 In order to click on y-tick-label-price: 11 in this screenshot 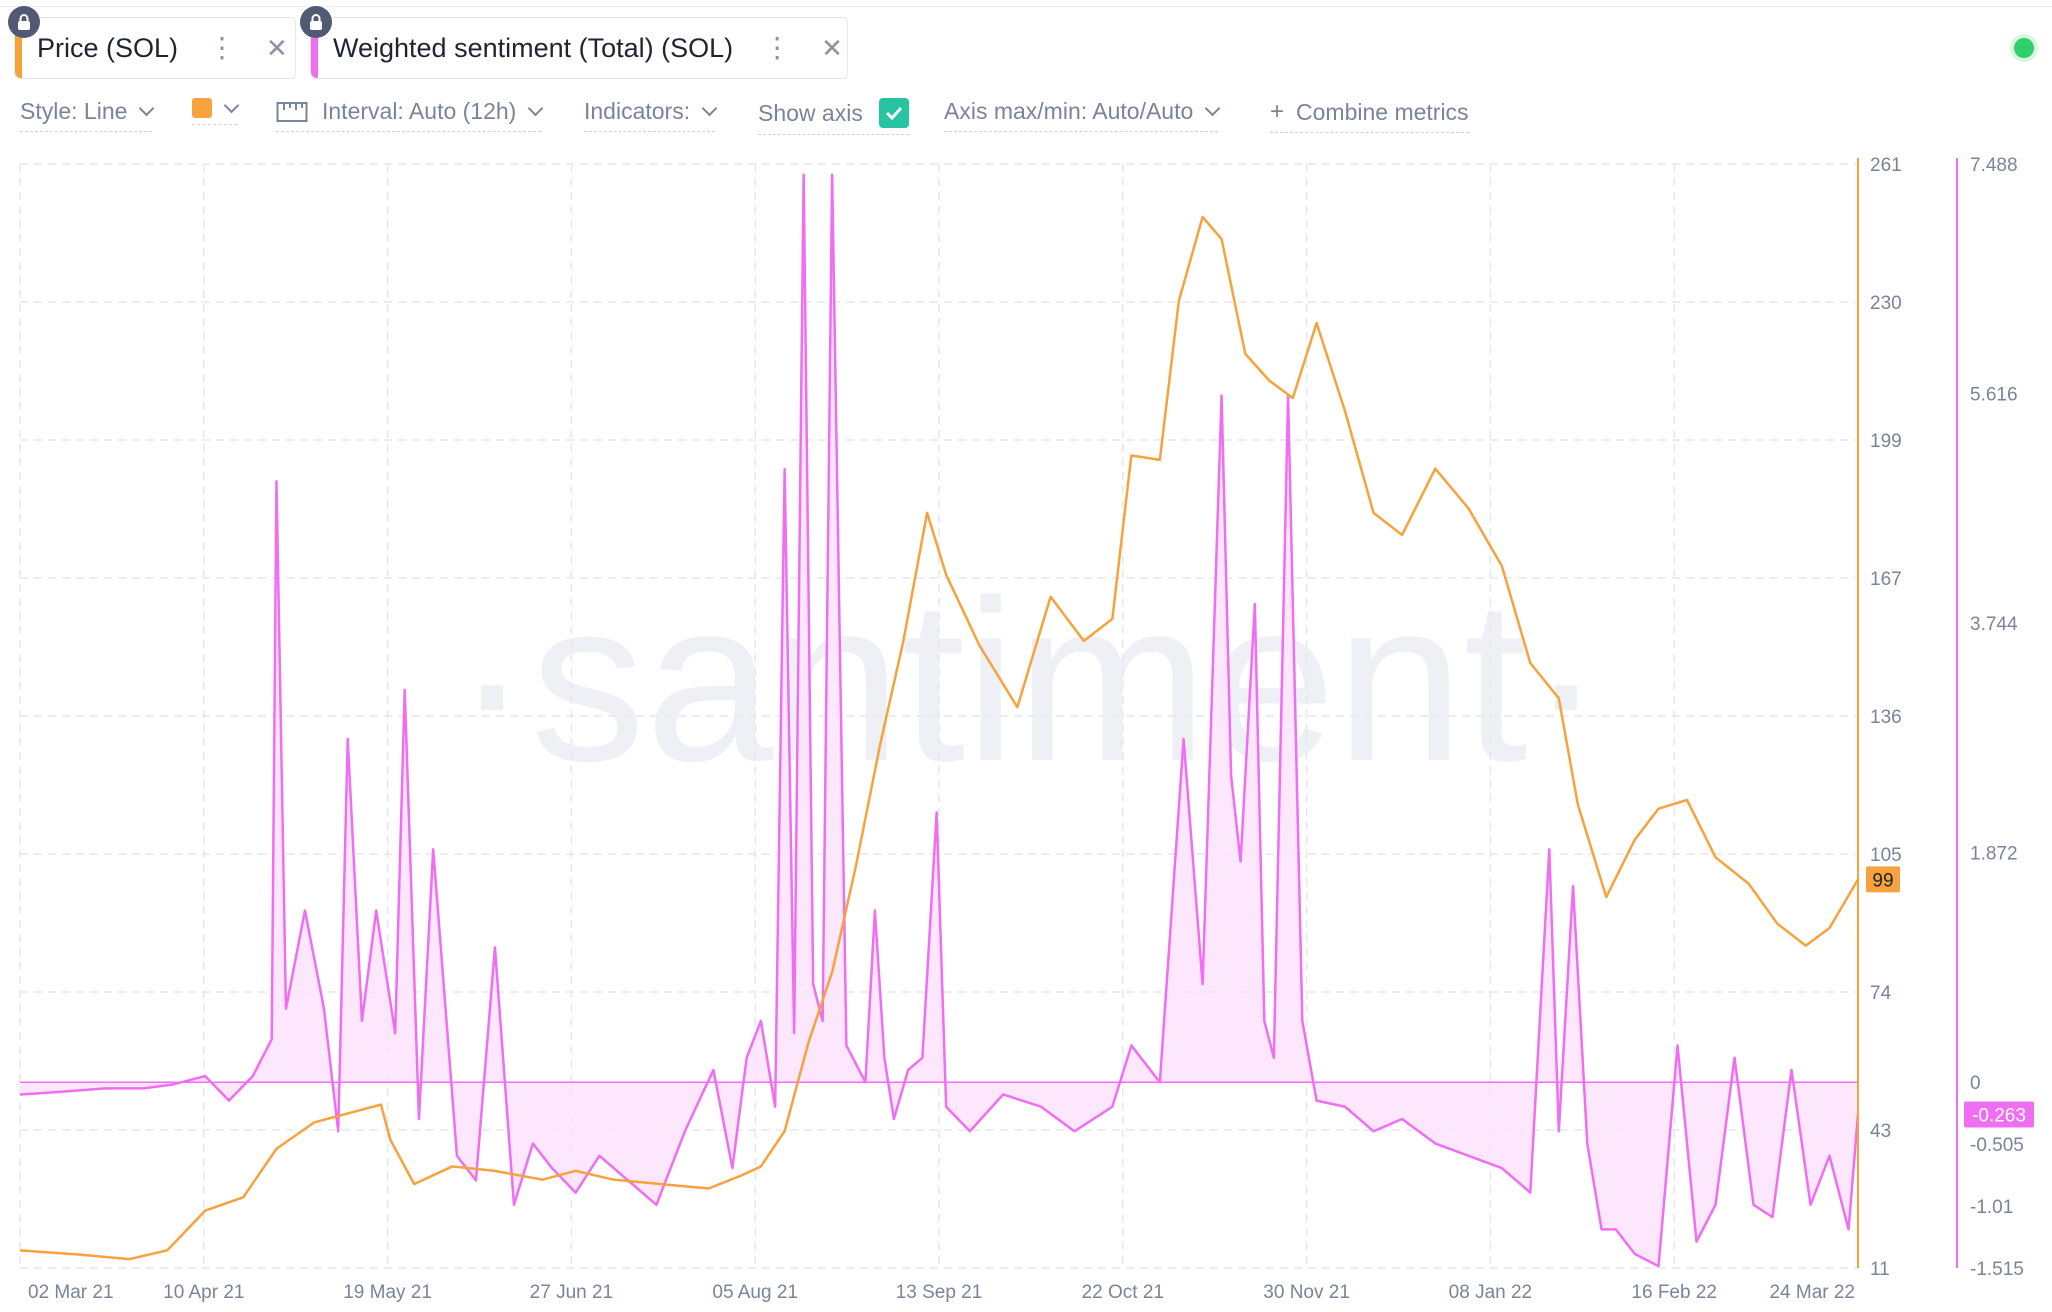, I will do `click(1880, 1269)`.